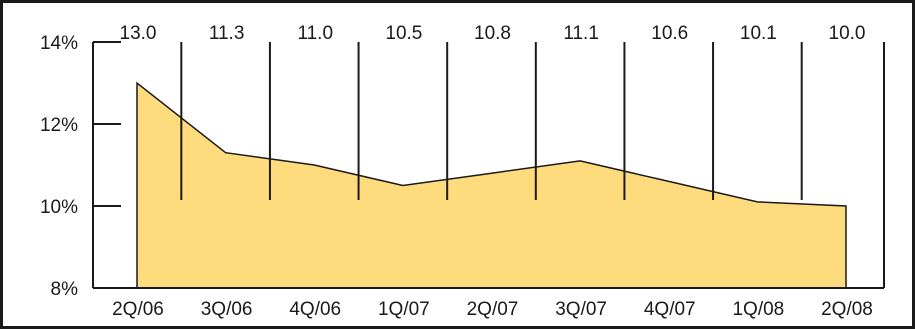 The width and height of the screenshot is (915, 329). Describe the element at coordinates (59, 125) in the screenshot. I see `y-tick-label: 12%` at that location.